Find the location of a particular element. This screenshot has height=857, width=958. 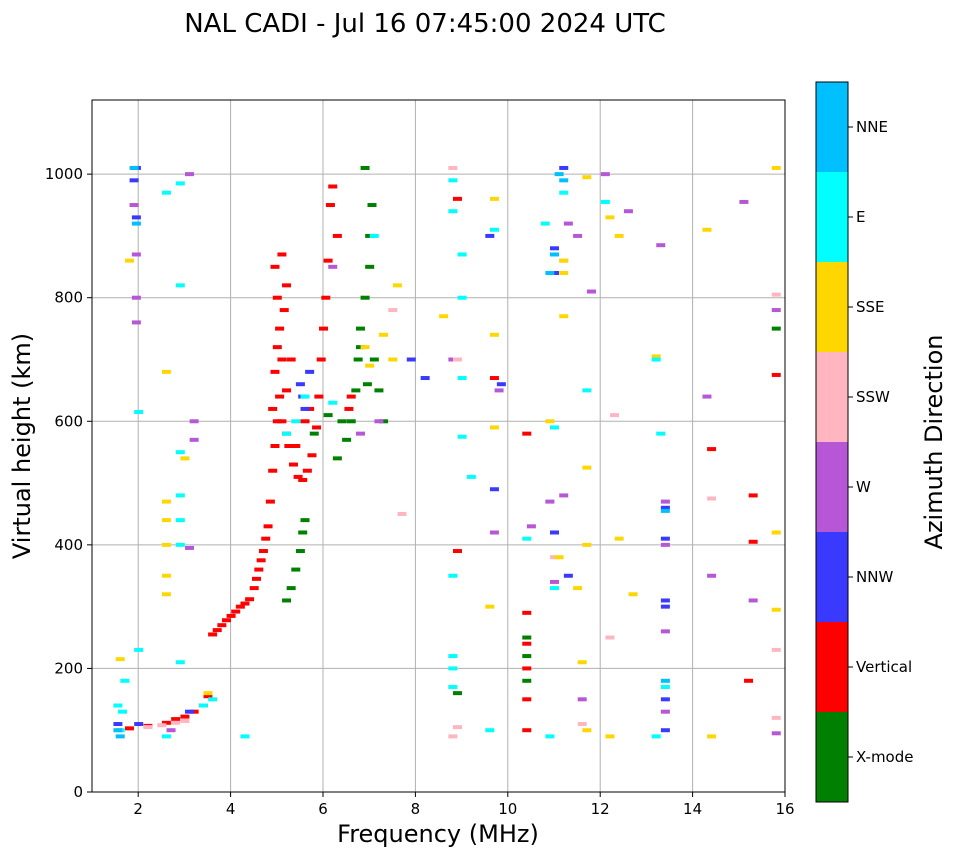

x-tick-label: 8 is located at coordinates (416, 809).